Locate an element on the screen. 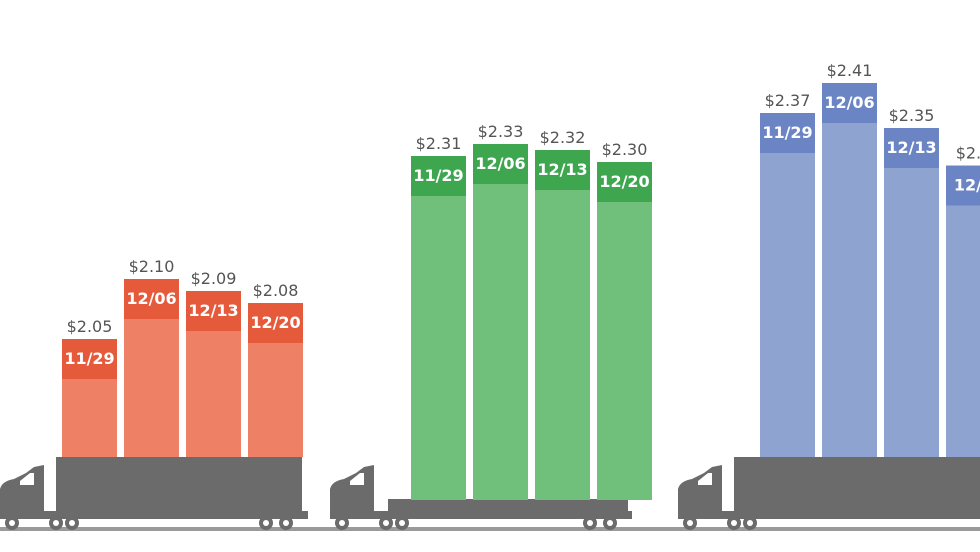 Image resolution: width=980 pixels, height=552 pixels. price-label: $2.33 is located at coordinates (501, 131).